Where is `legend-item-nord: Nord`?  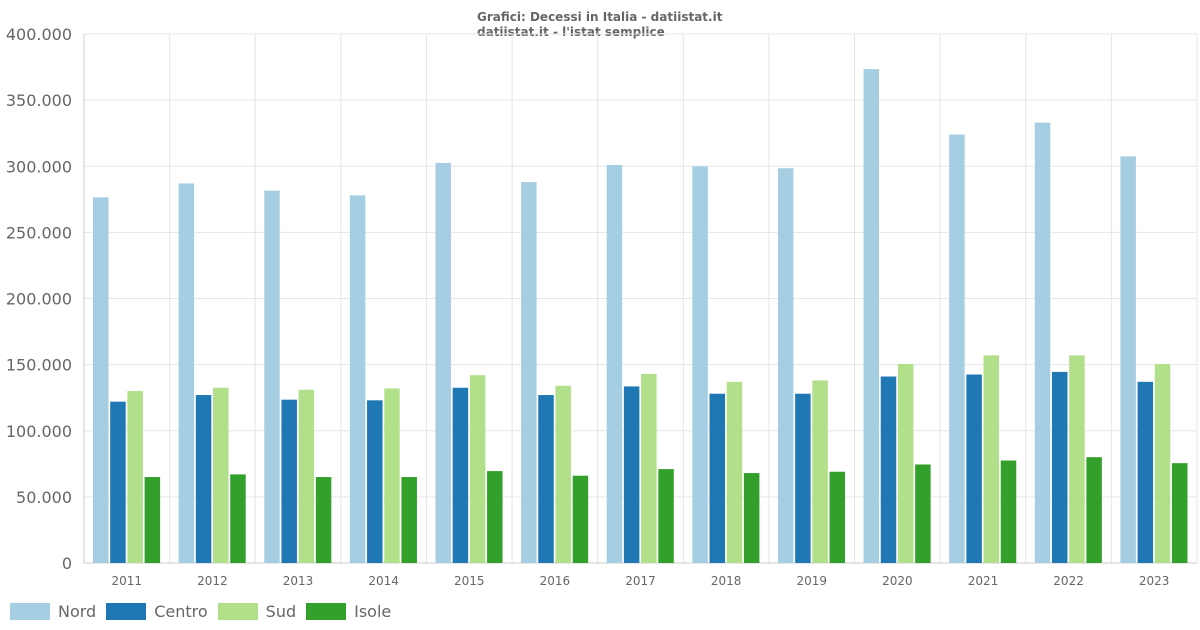 legend-item-nord: Nord is located at coordinates (53, 611).